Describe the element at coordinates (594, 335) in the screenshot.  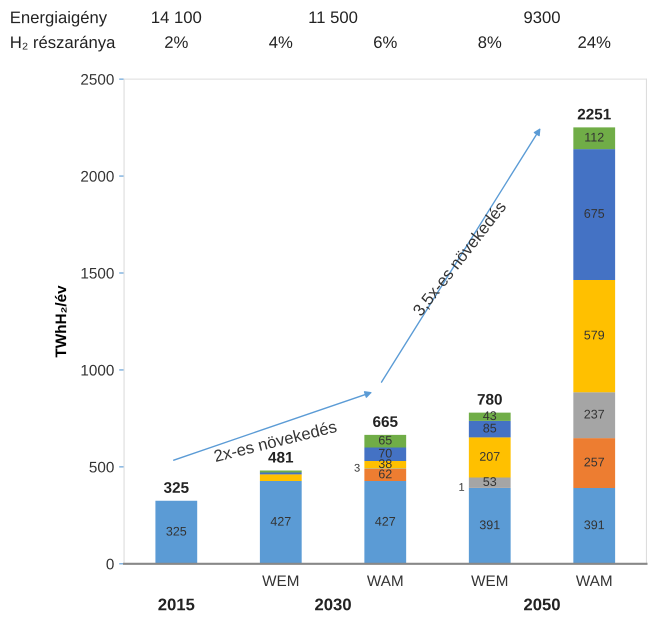
I see `data-label: 579` at that location.